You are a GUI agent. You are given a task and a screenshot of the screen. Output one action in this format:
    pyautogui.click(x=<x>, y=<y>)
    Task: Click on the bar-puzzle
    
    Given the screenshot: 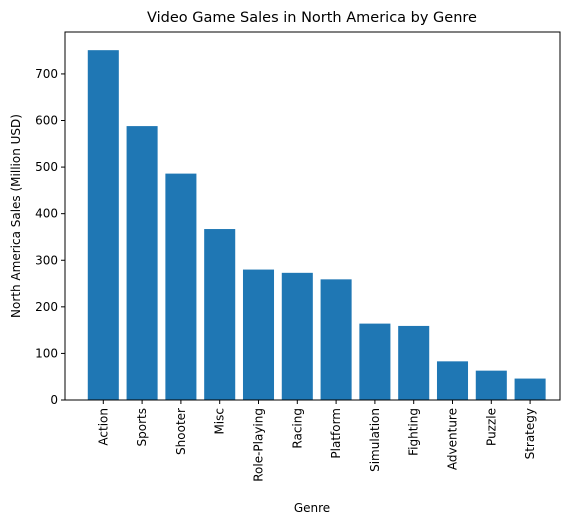 What is the action you would take?
    pyautogui.click(x=491, y=385)
    